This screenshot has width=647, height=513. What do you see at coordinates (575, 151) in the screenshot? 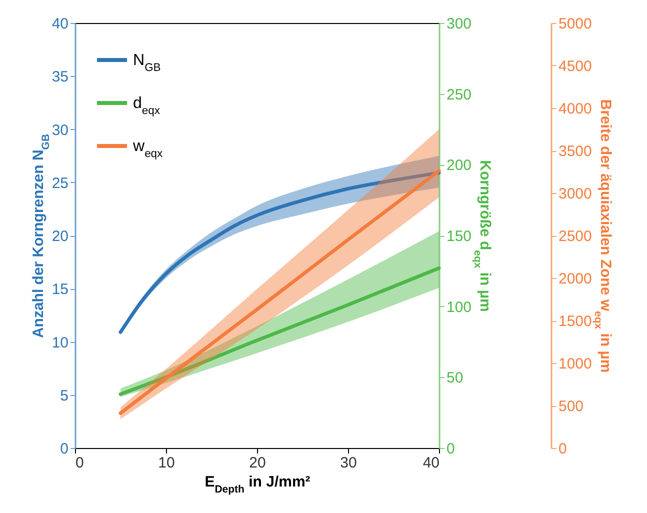
I see `y3-tick-label: 3500` at bounding box center [575, 151].